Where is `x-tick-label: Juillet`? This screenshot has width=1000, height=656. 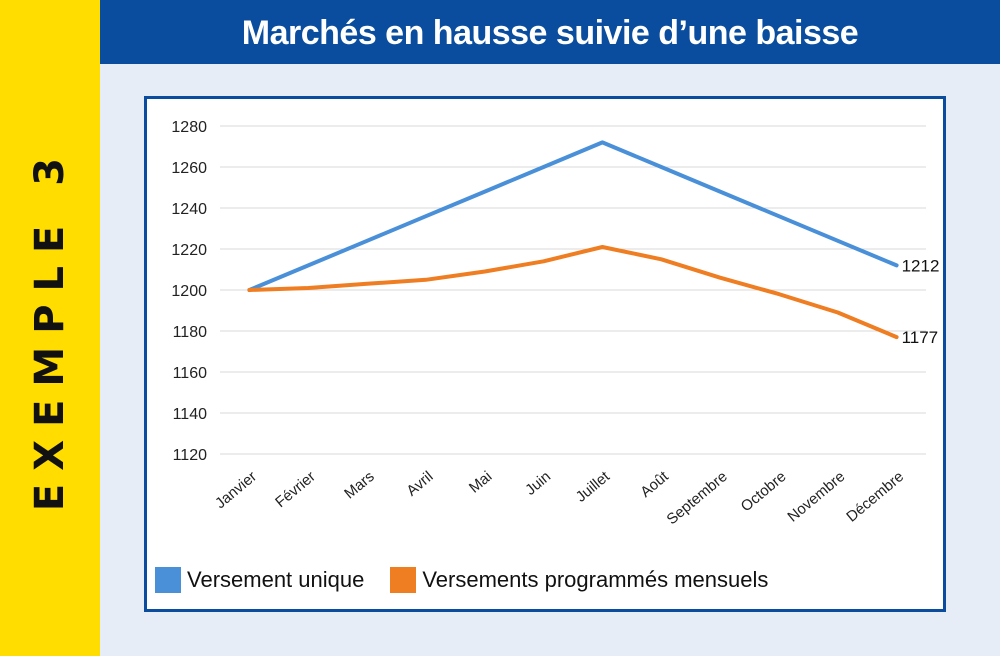
x-tick-label: Juillet is located at coordinates (593, 487).